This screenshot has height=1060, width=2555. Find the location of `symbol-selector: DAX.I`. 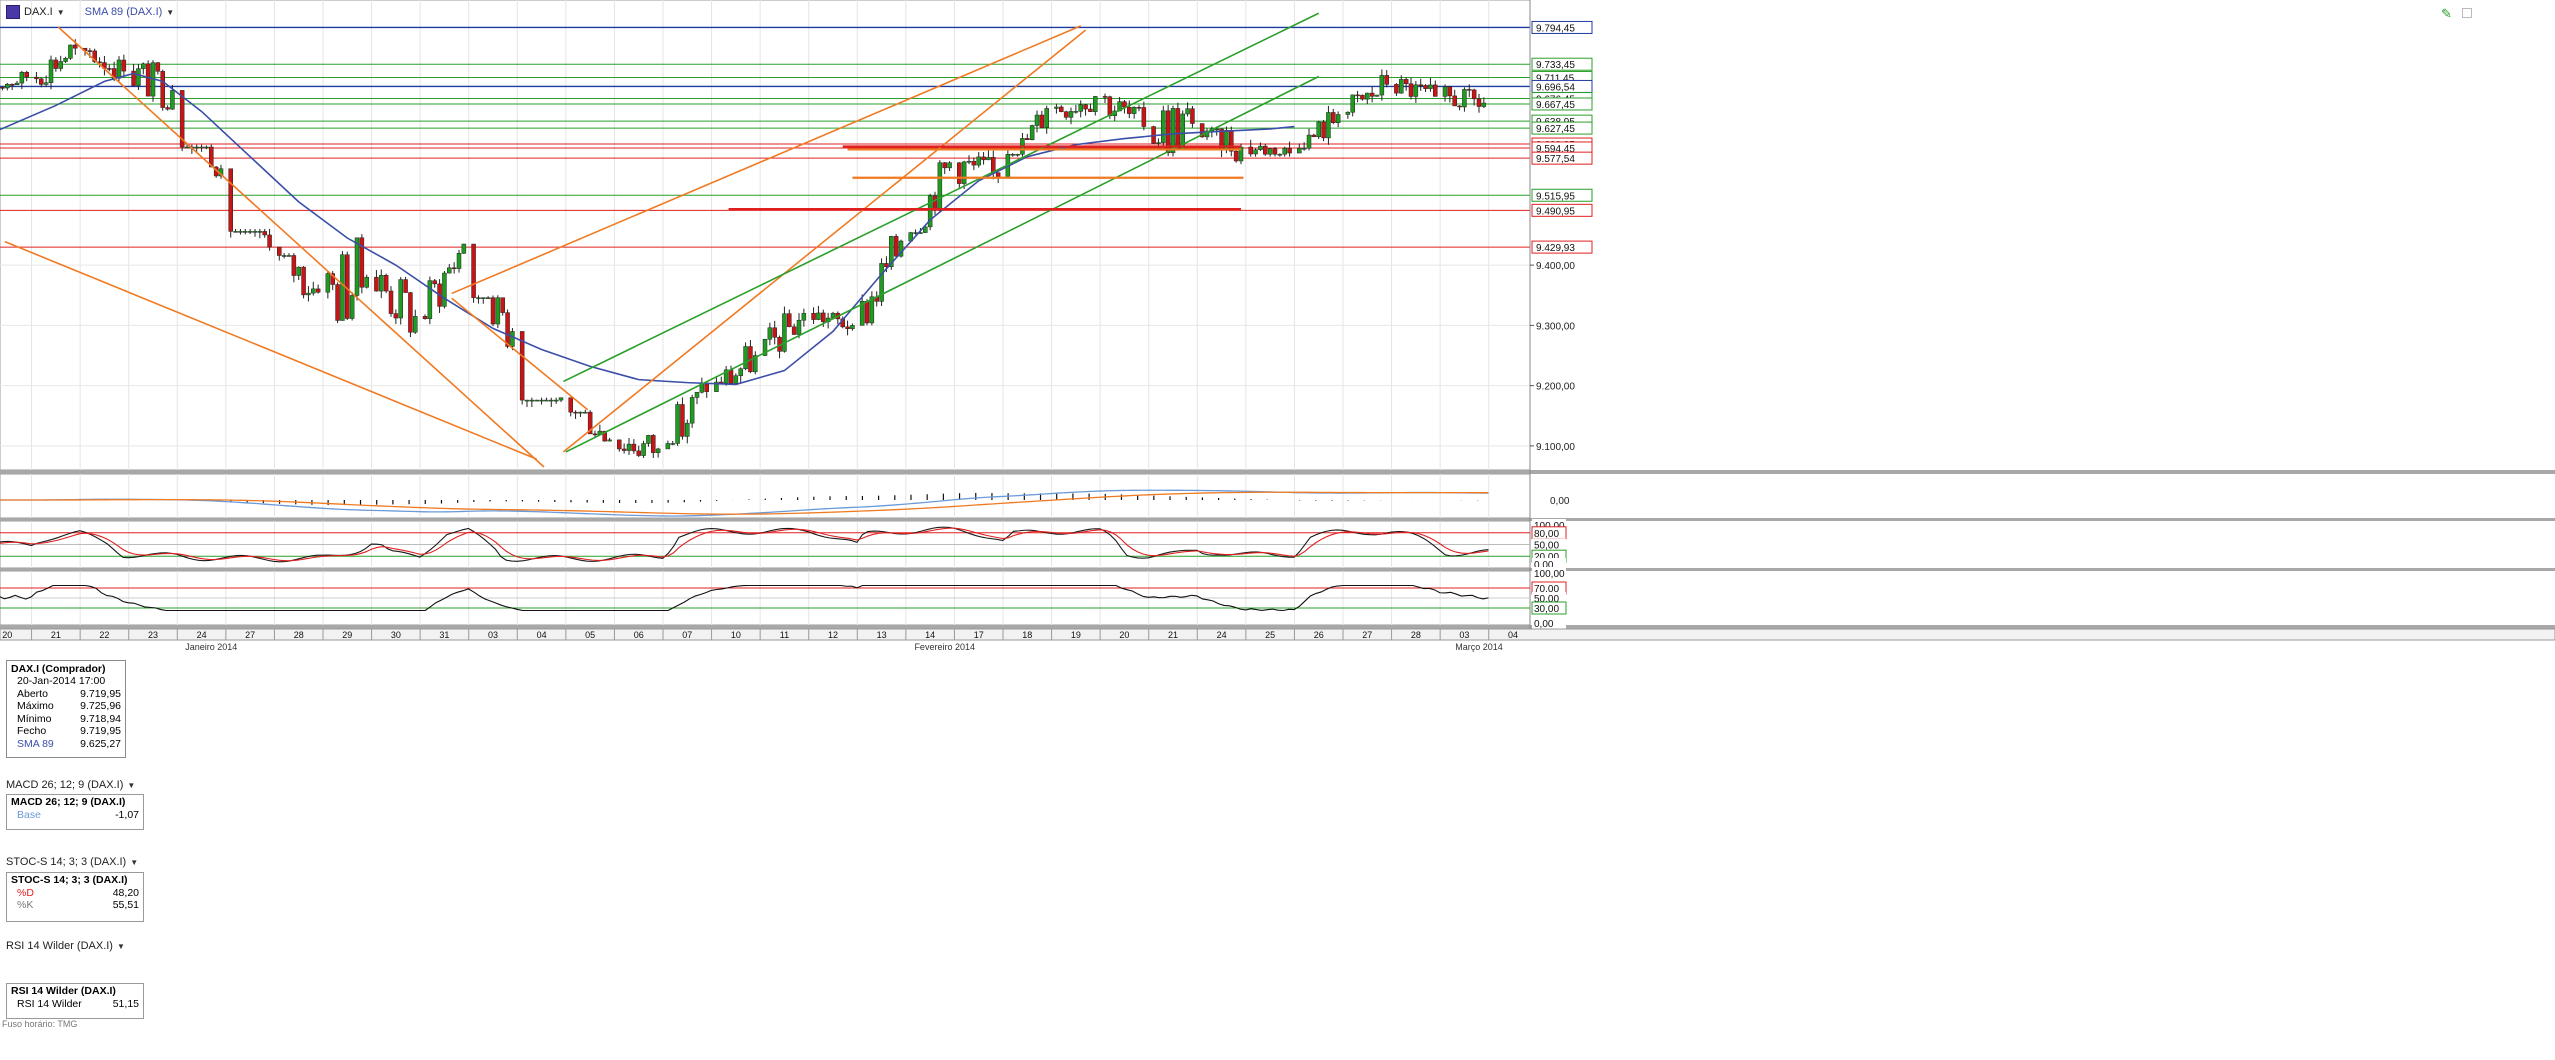

symbol-selector: DAX.I is located at coordinates (38, 12).